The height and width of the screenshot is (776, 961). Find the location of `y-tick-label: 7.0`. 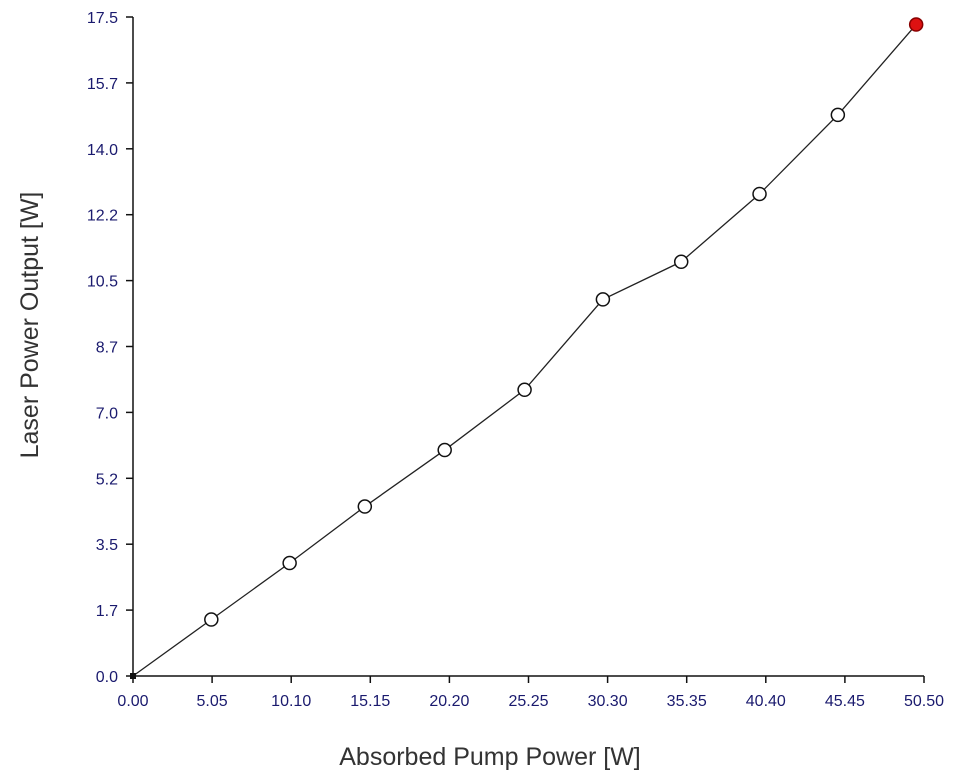

y-tick-label: 7.0 is located at coordinates (107, 413).